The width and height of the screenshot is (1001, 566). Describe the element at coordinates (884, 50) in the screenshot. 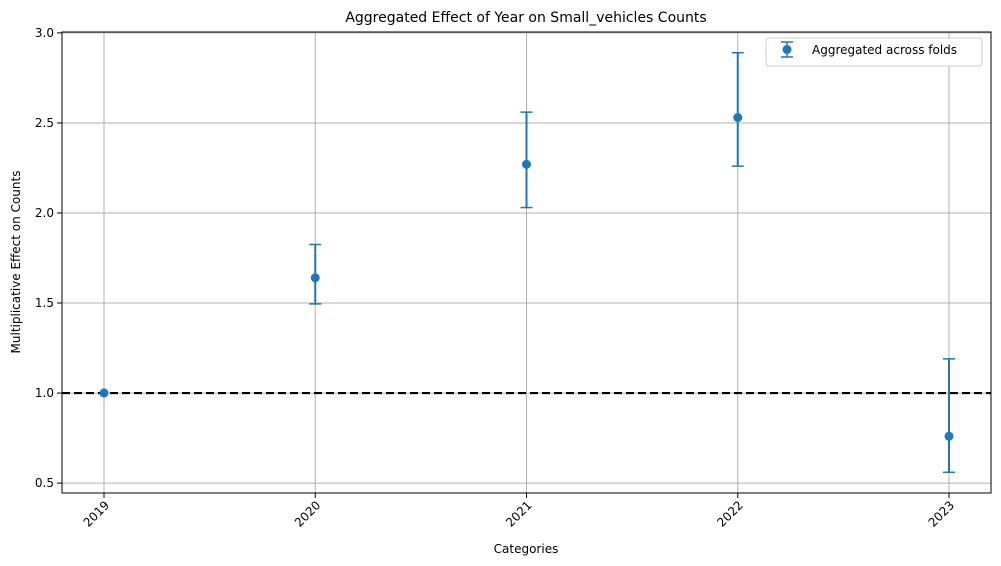

I see `legend-label: Aggregated across folds` at that location.